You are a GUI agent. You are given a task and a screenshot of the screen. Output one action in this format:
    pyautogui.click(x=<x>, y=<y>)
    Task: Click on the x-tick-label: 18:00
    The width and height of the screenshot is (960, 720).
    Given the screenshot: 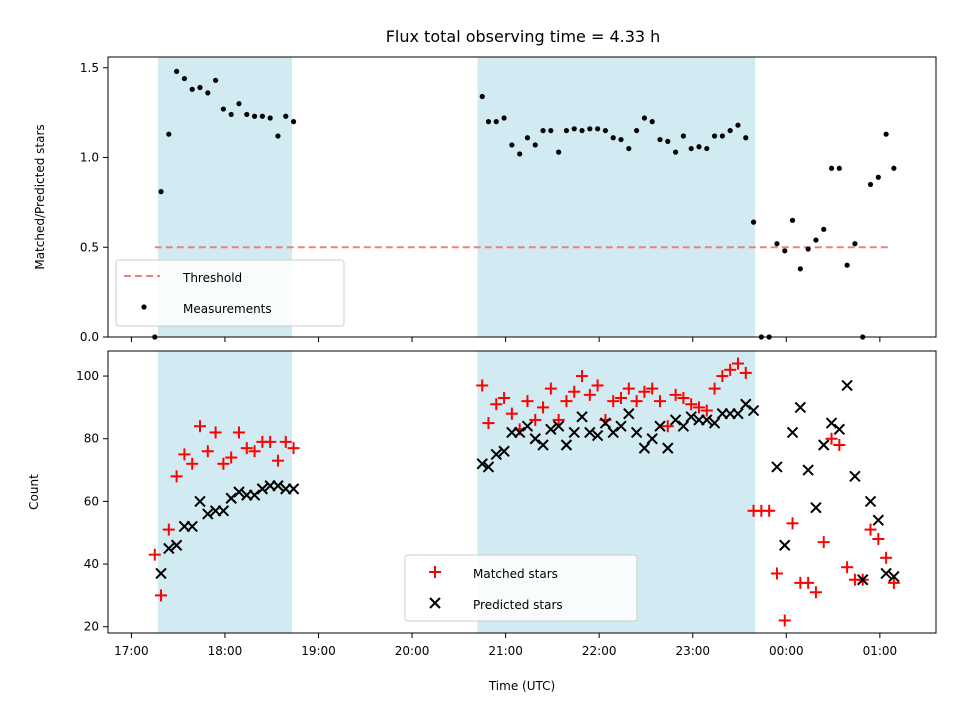 What is the action you would take?
    pyautogui.click(x=225, y=651)
    